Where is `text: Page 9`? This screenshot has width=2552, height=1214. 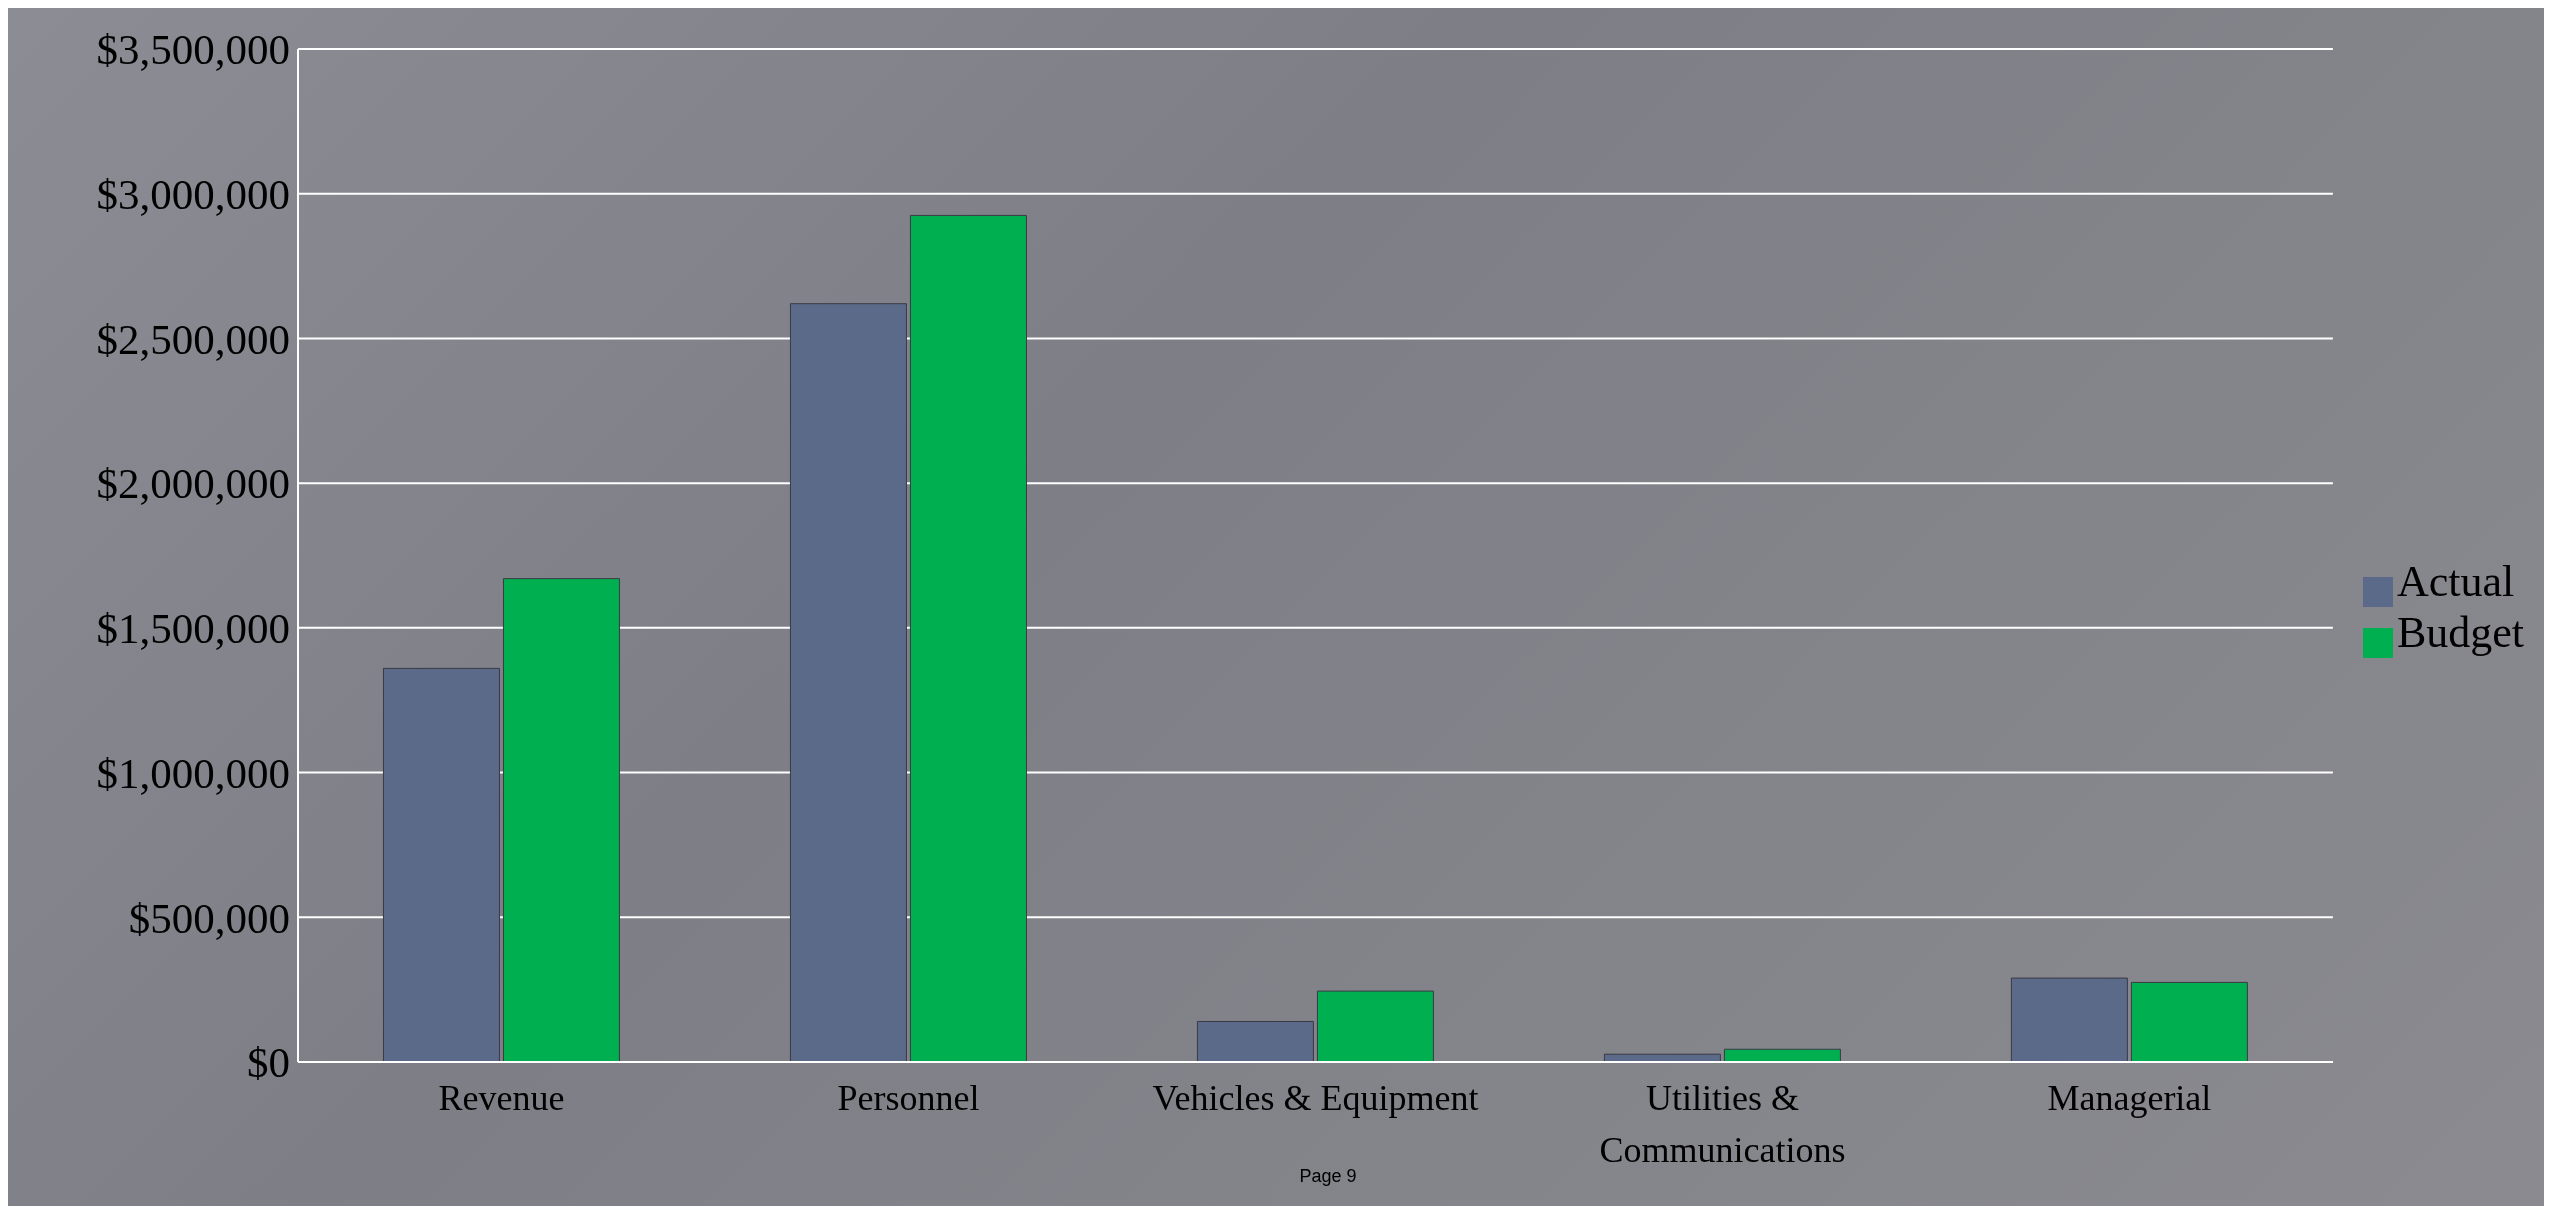 text: Page 9 is located at coordinates (1328, 1176).